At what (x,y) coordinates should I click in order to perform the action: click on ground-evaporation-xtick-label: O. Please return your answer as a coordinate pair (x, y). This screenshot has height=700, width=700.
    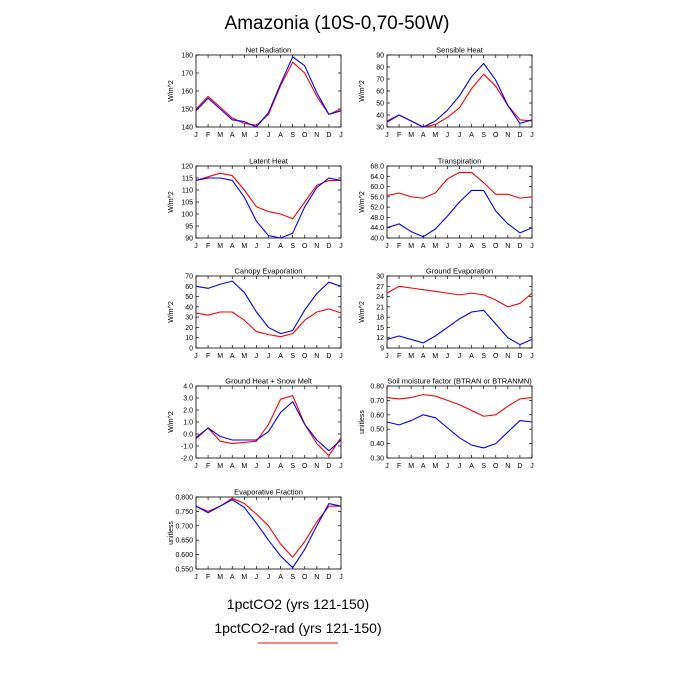
    Looking at the image, I should click on (496, 356).